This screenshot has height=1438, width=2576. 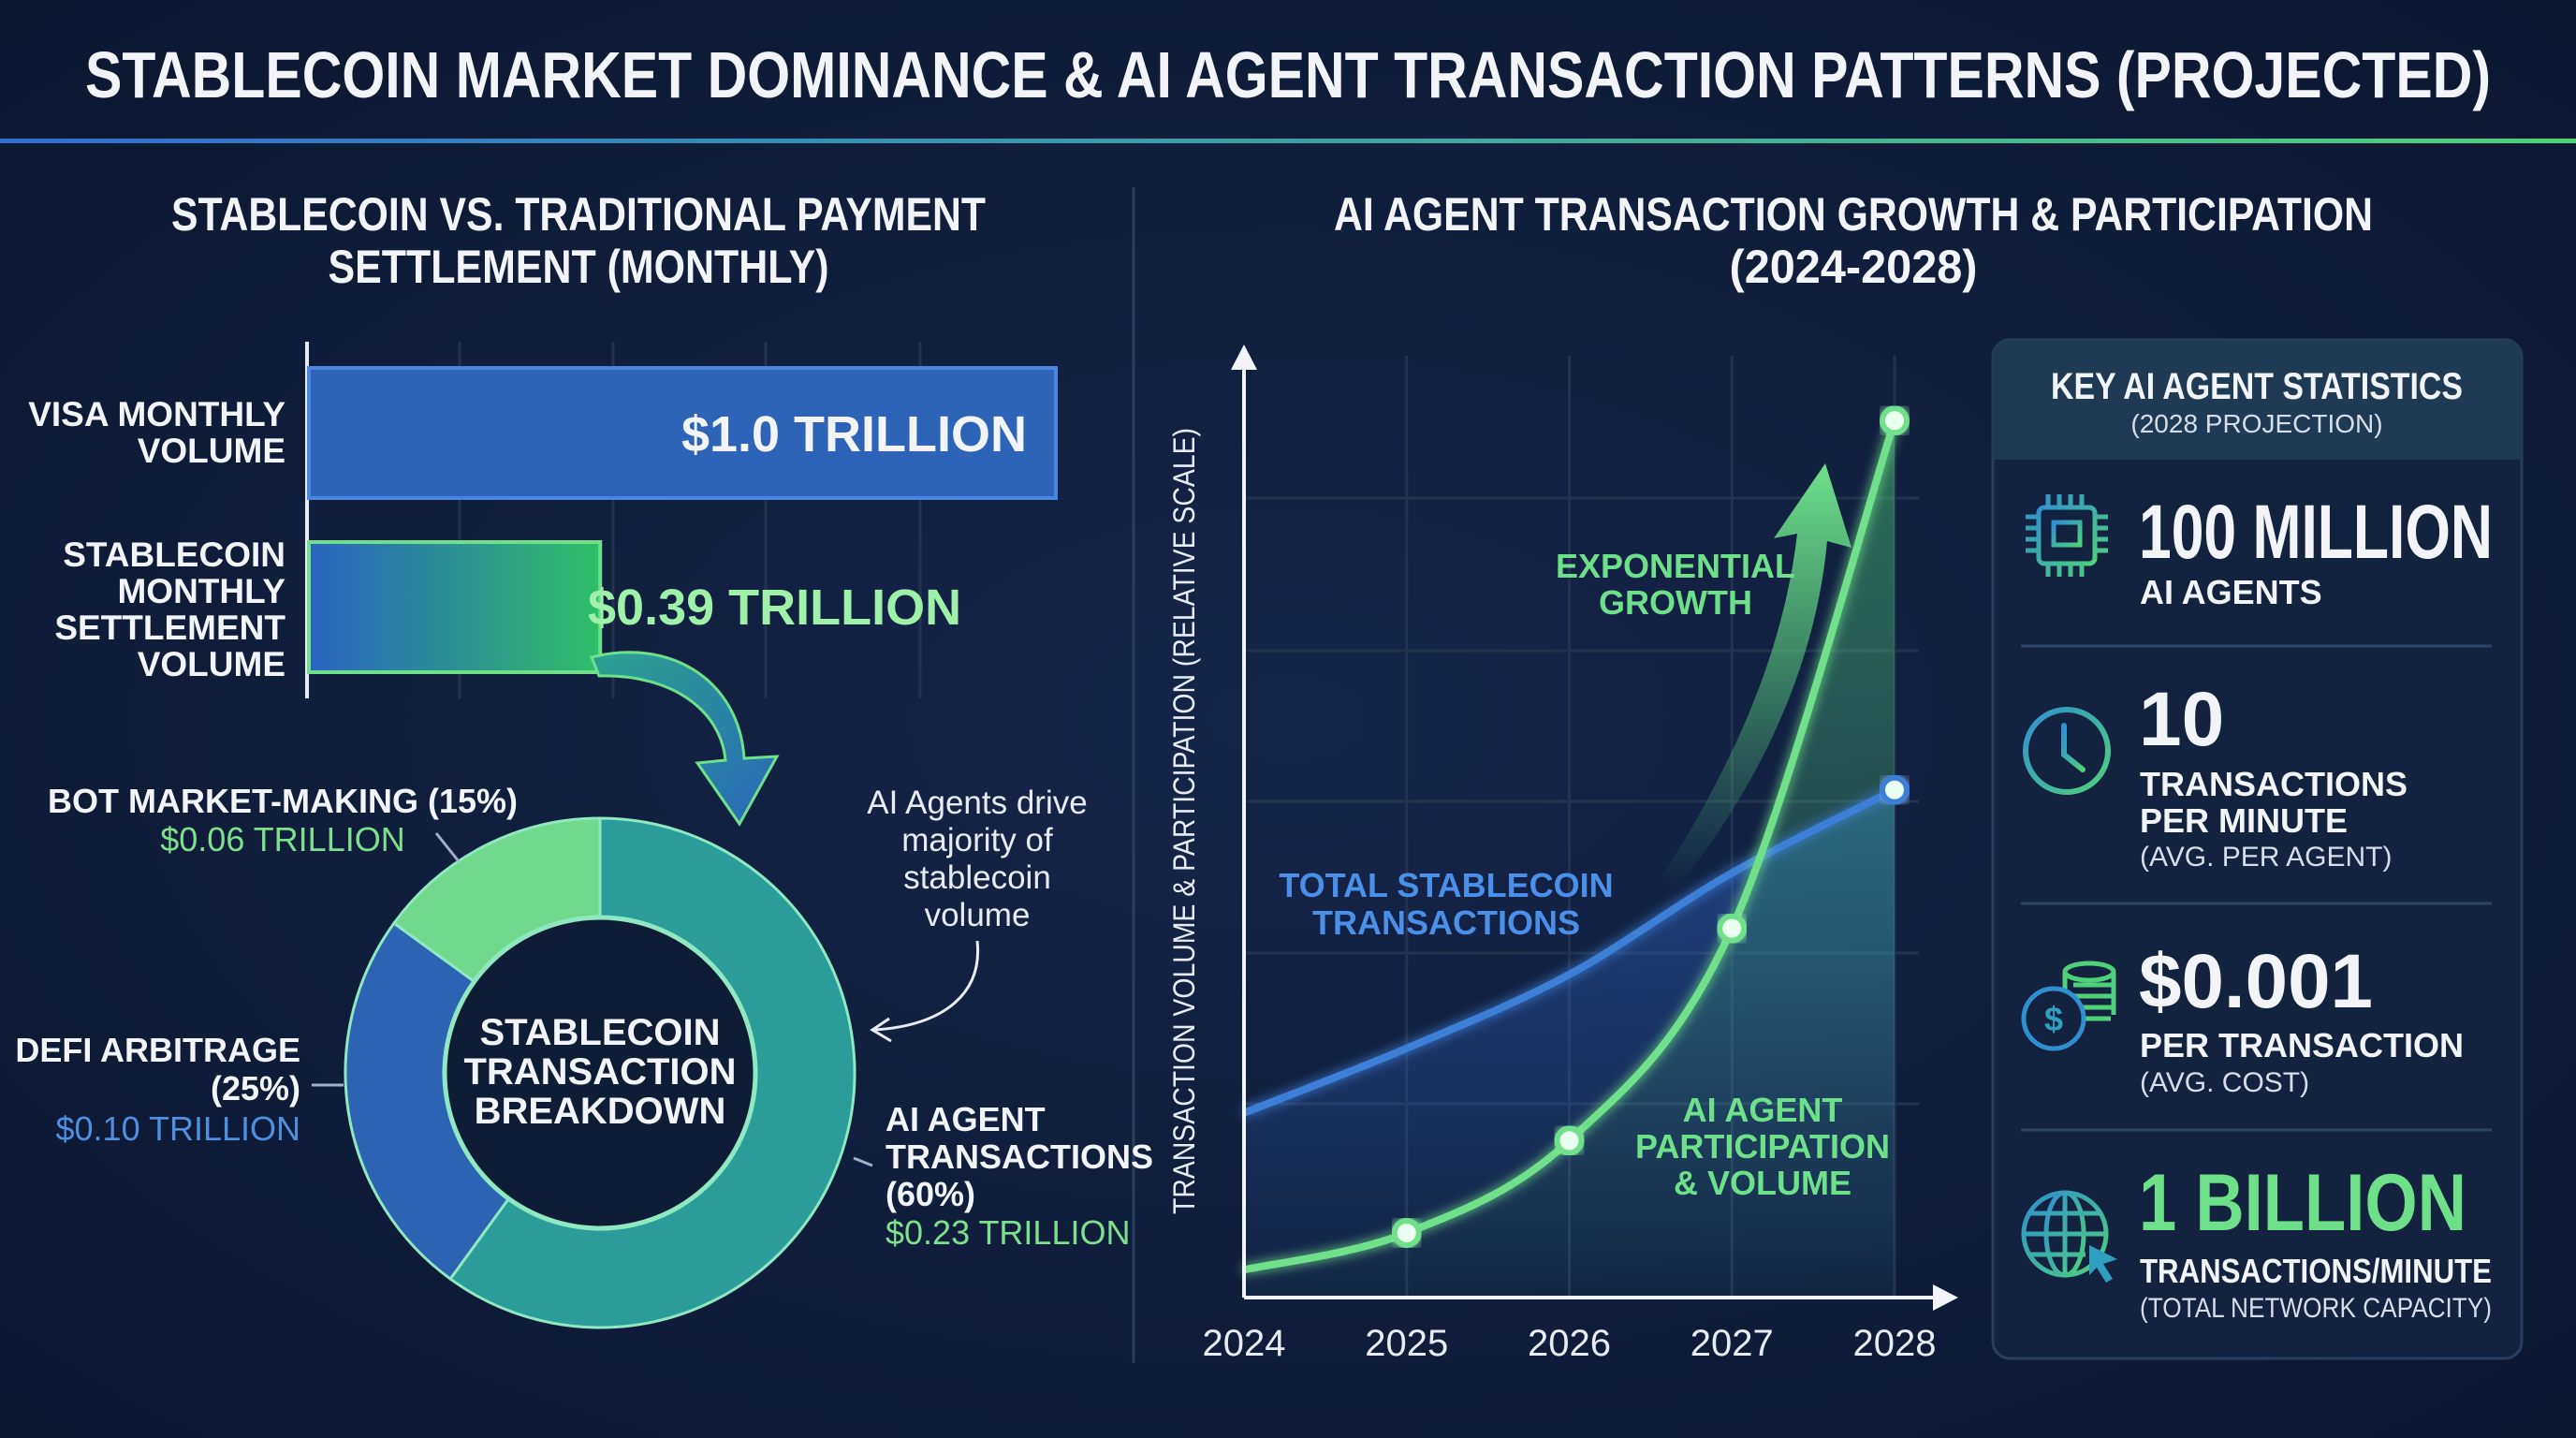 I want to click on coins-icon: $, so click(x=2068, y=1006).